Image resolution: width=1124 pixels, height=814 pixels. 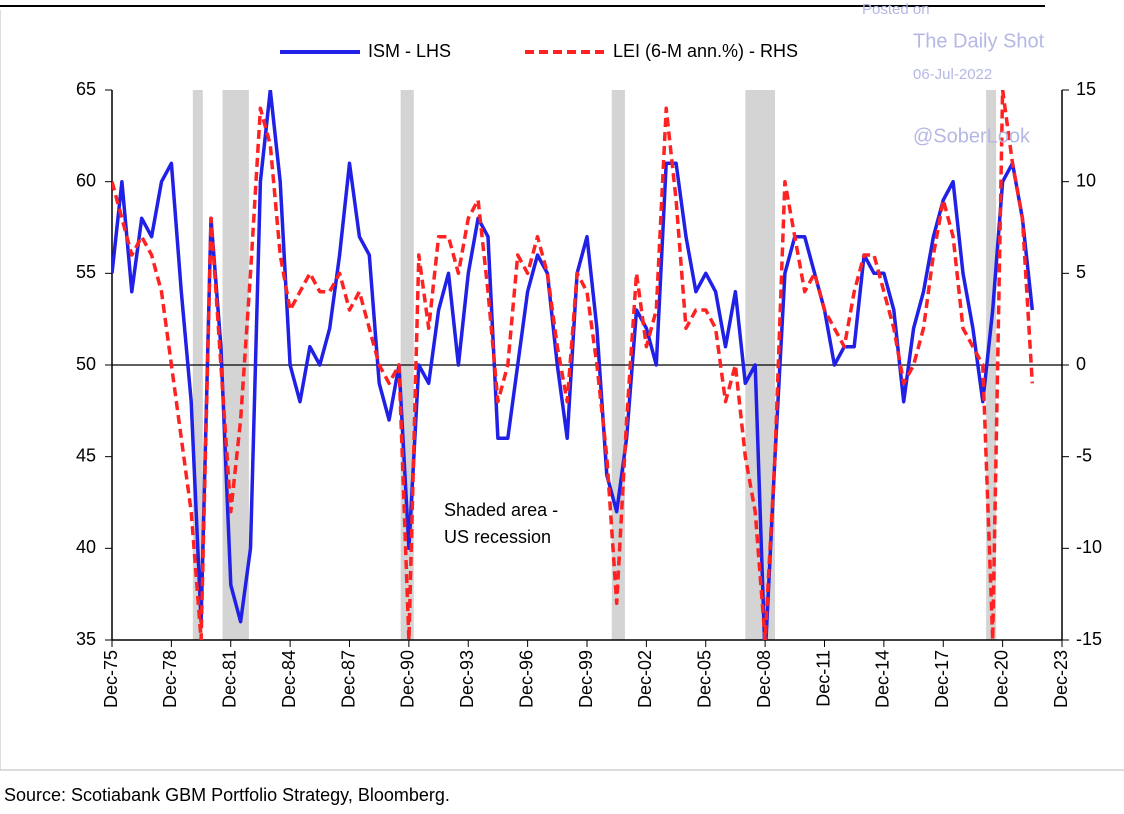 I want to click on x-tick-label: Dec-84, so click(x=289, y=679).